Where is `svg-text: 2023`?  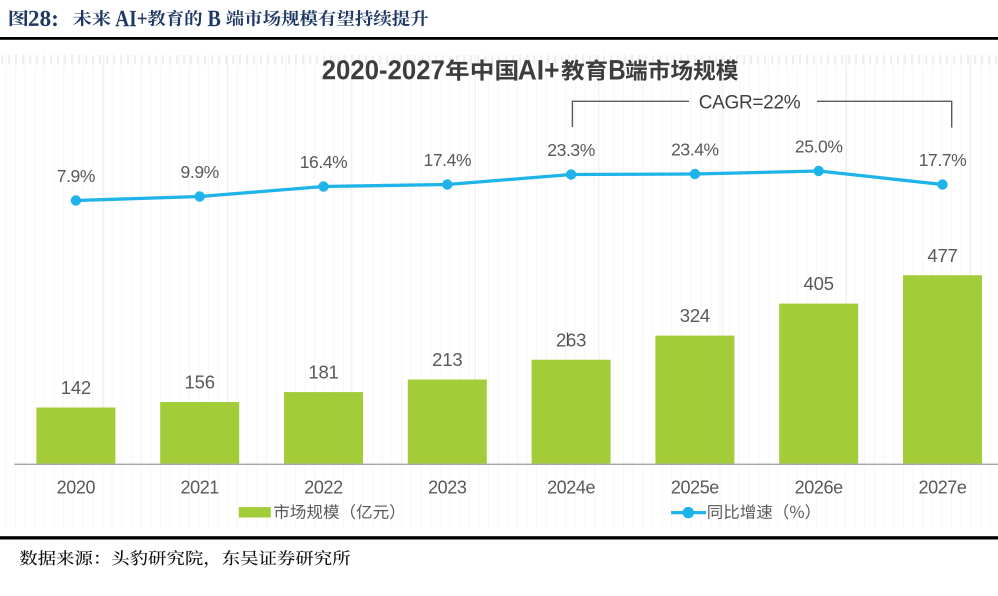
svg-text: 2023 is located at coordinates (447, 487).